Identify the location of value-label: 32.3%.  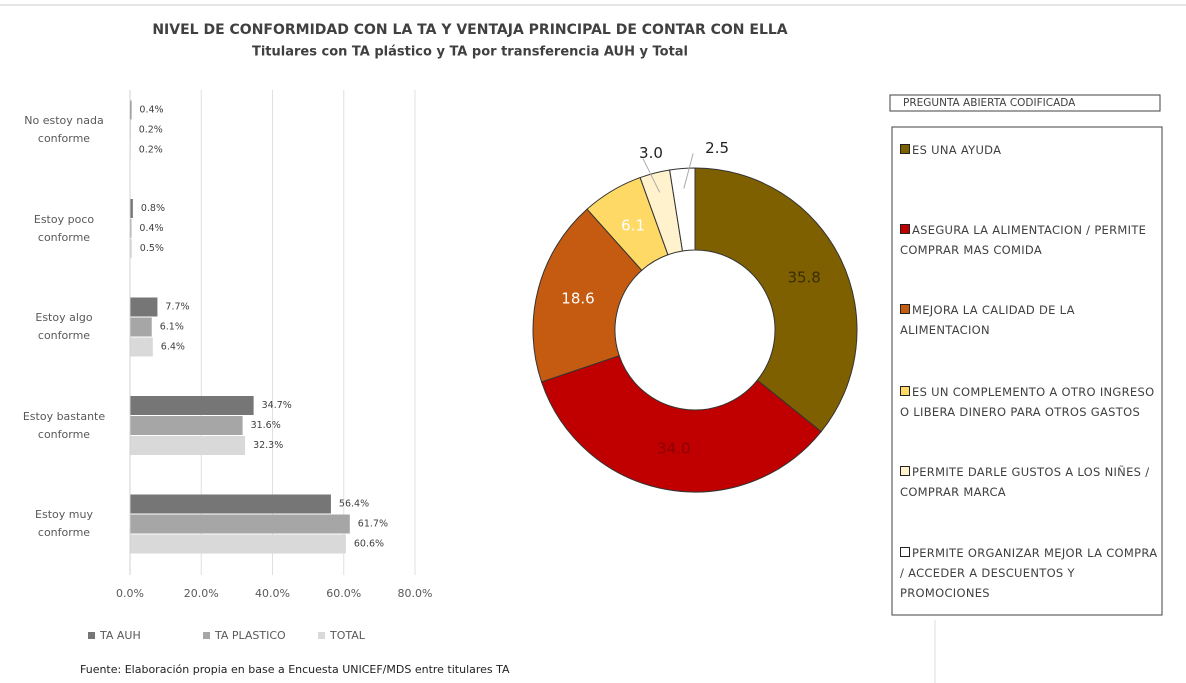
(268, 445).